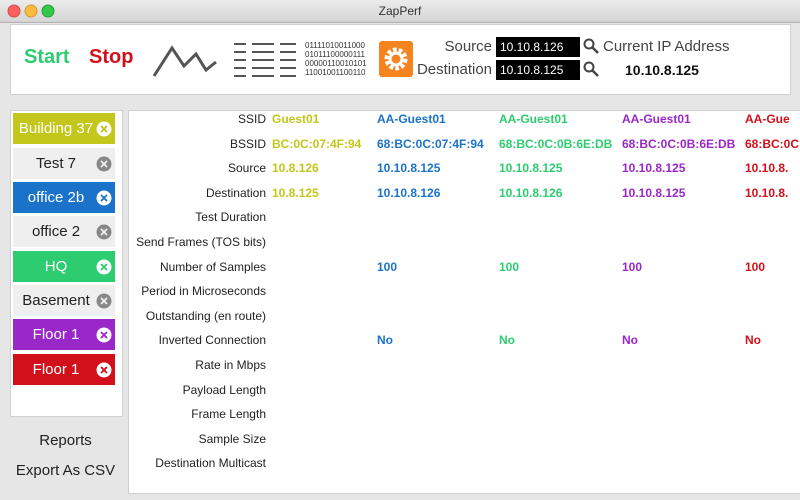  What do you see at coordinates (662, 70) in the screenshot?
I see `current-ip: 10.10.8.125` at bounding box center [662, 70].